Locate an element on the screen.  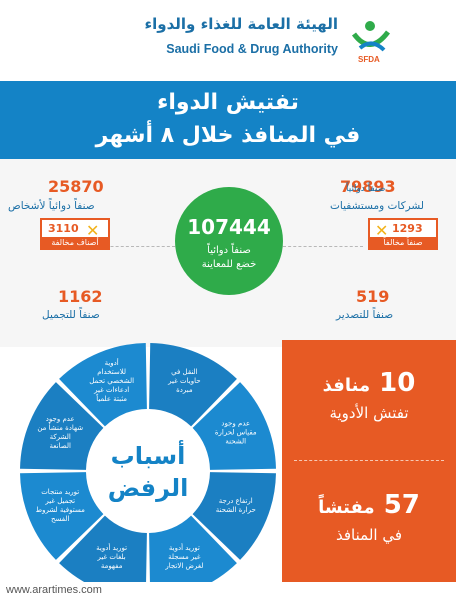
inspectors-row: 57 مفتشاً is located at coordinates (369, 505).